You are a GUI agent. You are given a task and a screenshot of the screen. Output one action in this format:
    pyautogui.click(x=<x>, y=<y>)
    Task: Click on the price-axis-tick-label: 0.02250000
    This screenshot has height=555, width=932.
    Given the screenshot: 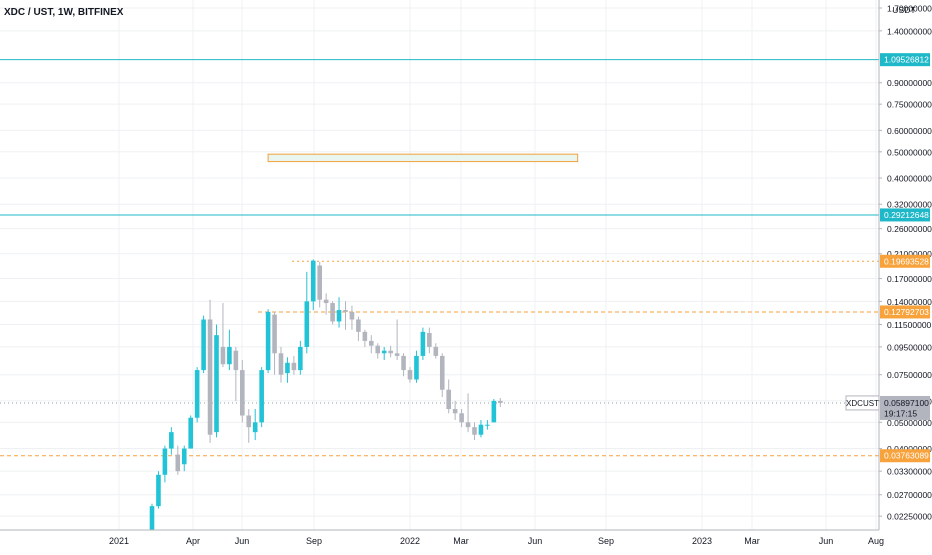 What is the action you would take?
    pyautogui.click(x=909, y=517)
    